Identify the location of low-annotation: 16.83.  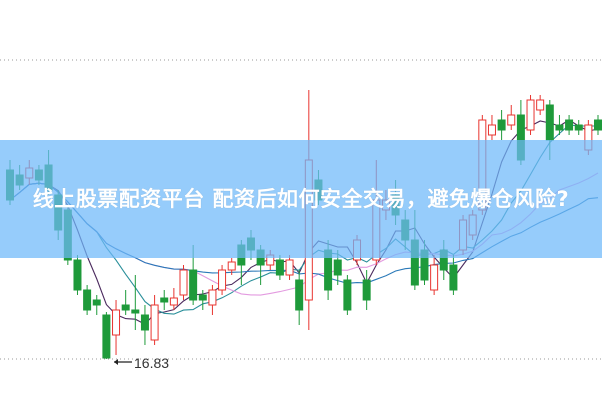
(141, 363).